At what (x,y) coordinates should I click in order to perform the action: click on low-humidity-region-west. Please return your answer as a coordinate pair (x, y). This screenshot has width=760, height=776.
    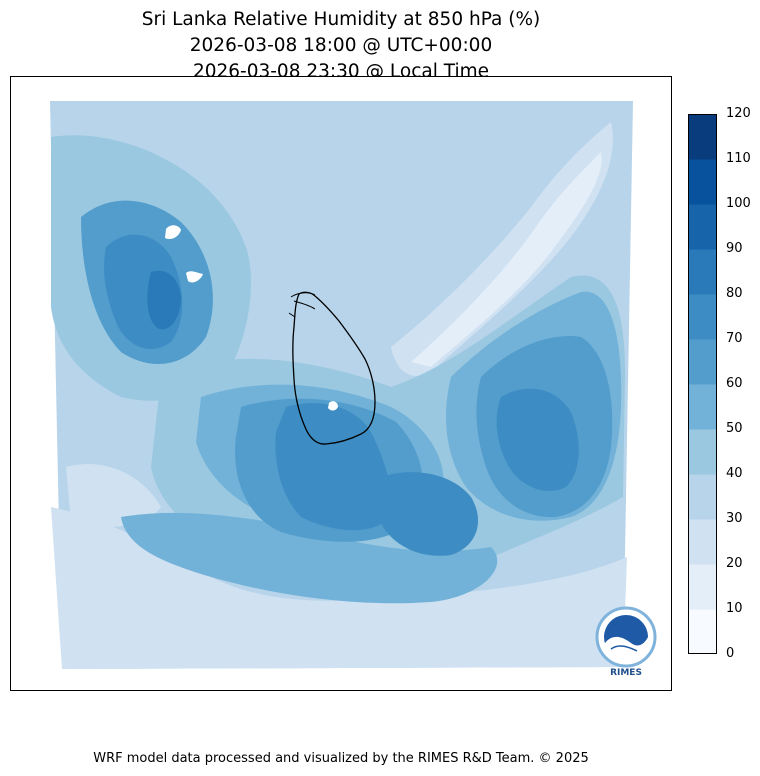
    Looking at the image, I should click on (113, 495).